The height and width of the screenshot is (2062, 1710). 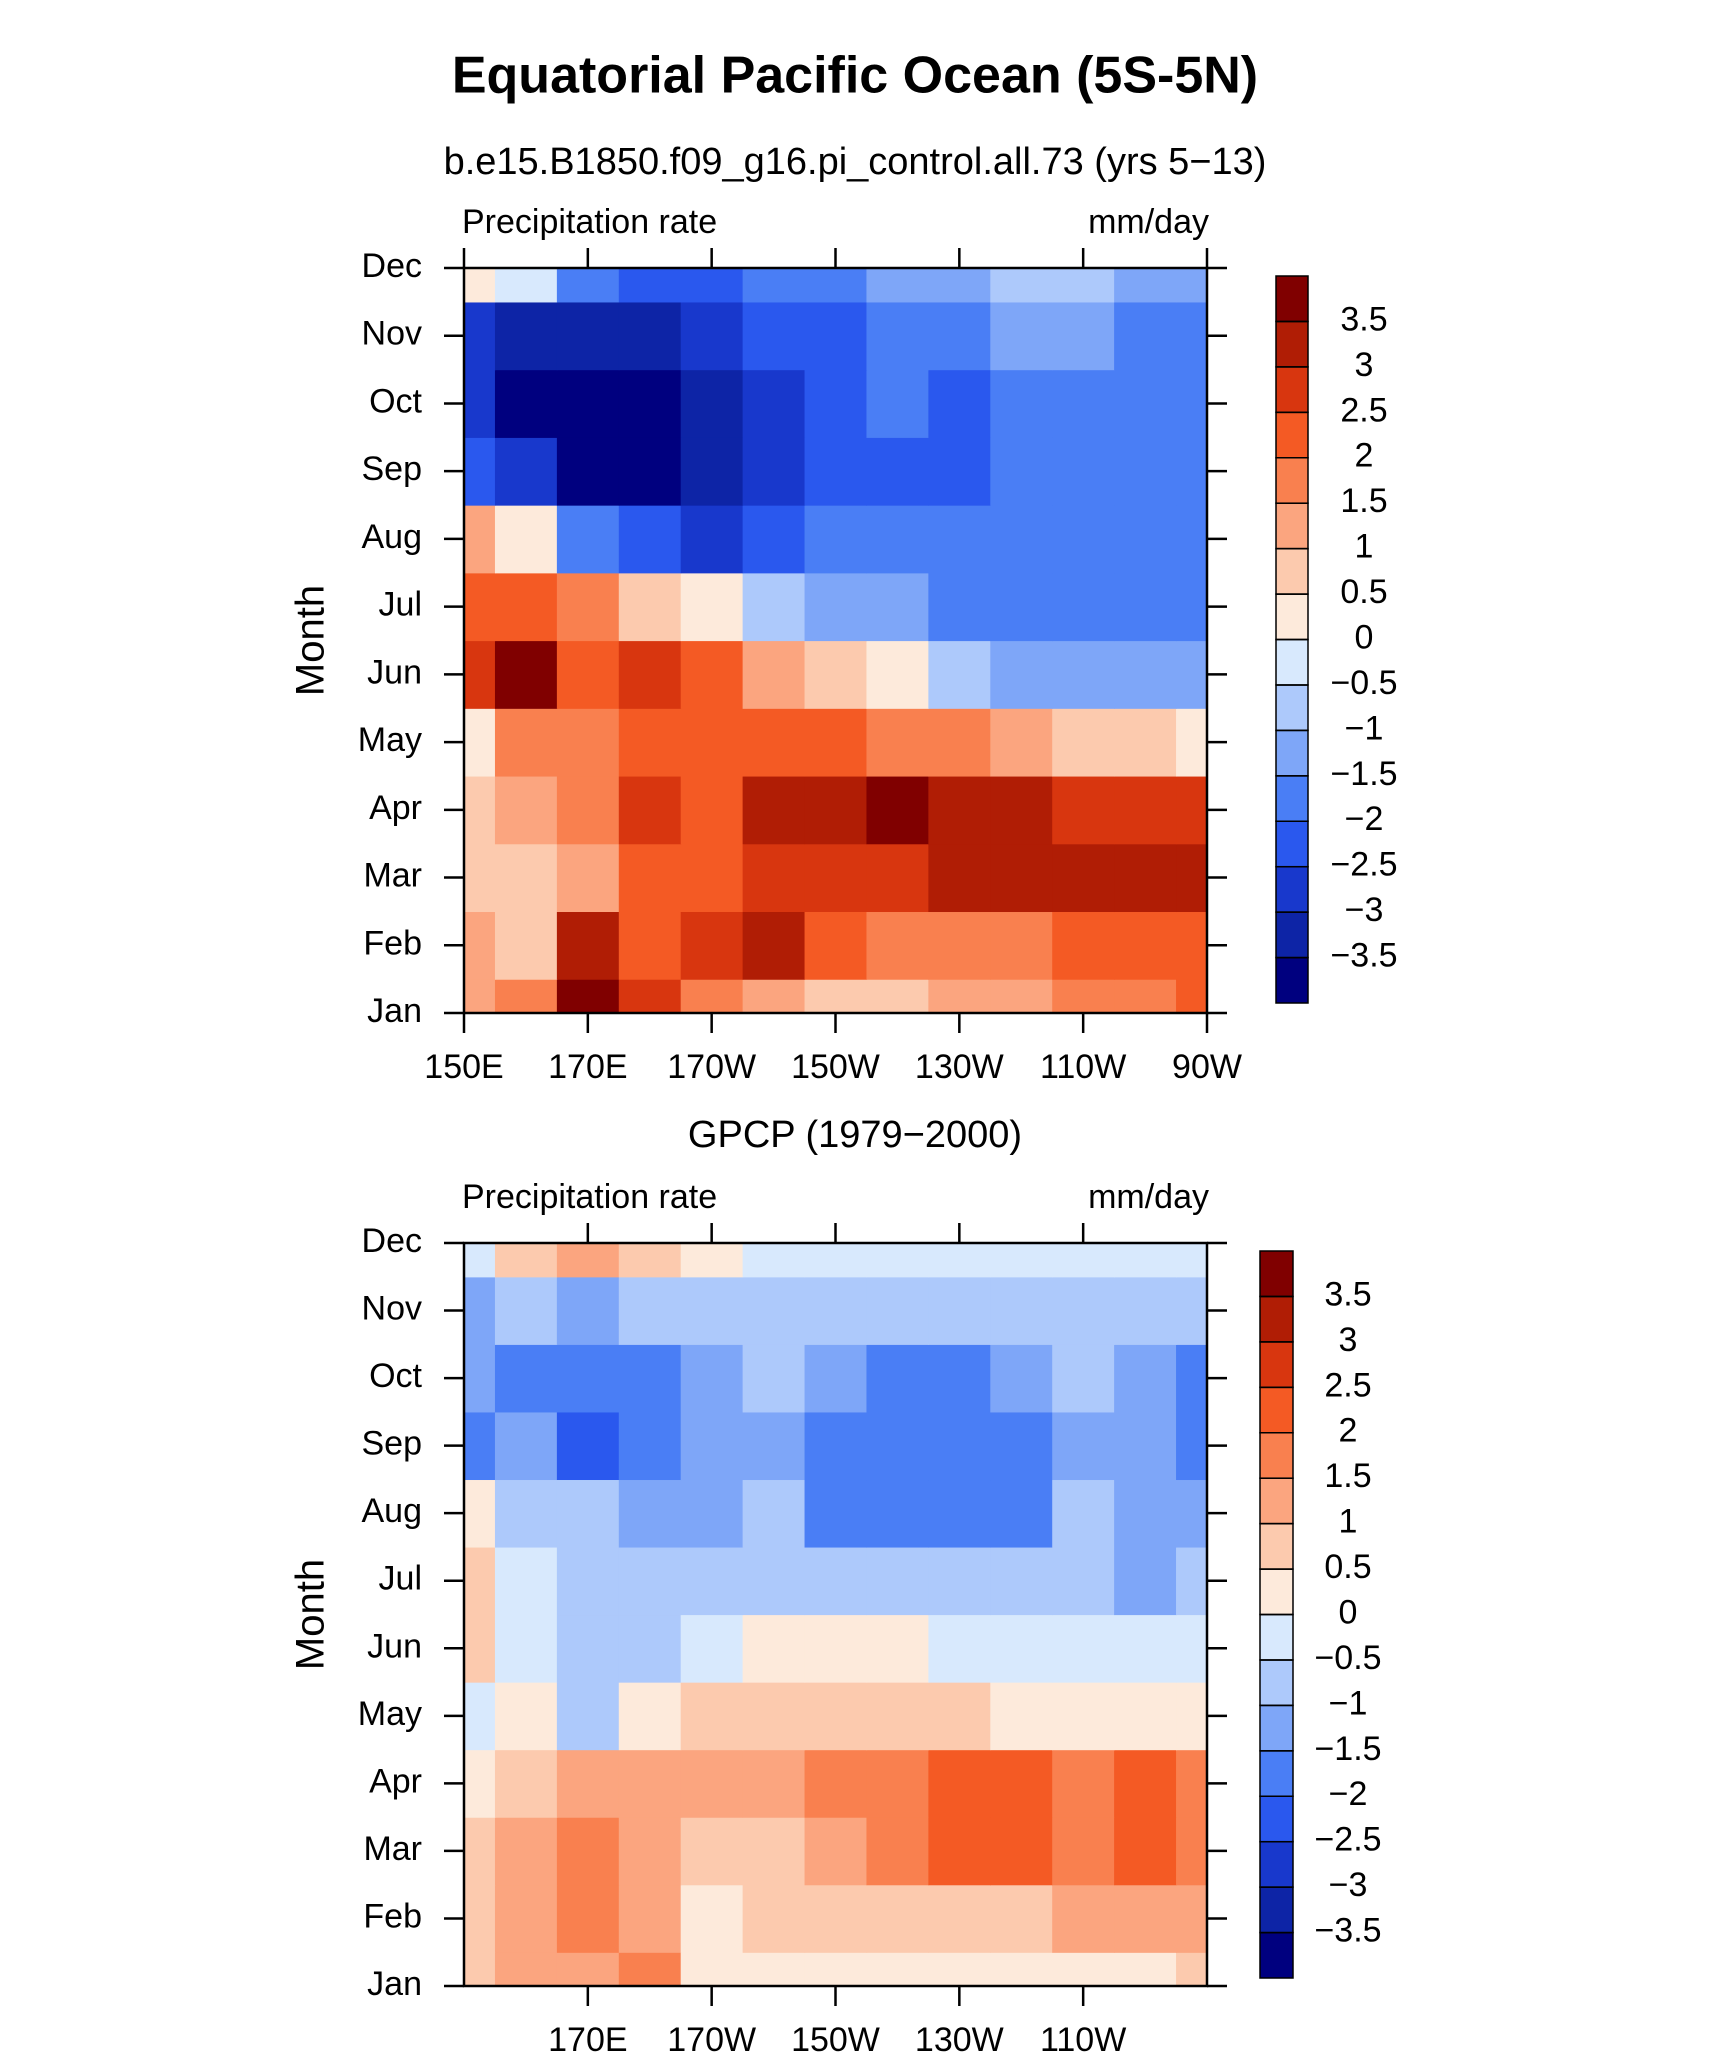 I want to click on colorbar-label: 2.5, so click(x=1363, y=410).